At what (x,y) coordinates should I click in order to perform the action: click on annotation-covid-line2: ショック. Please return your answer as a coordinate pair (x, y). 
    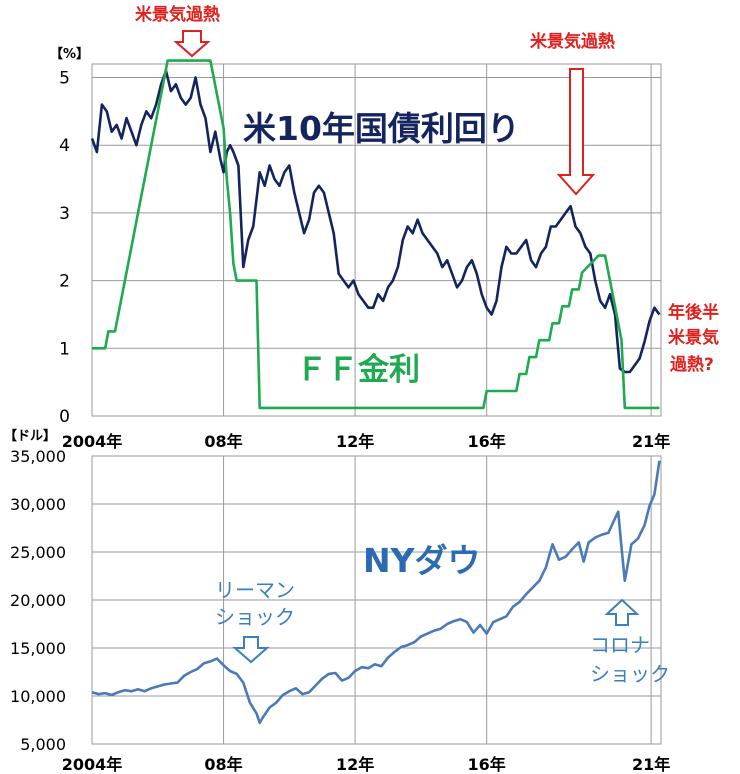
    Looking at the image, I should click on (630, 674).